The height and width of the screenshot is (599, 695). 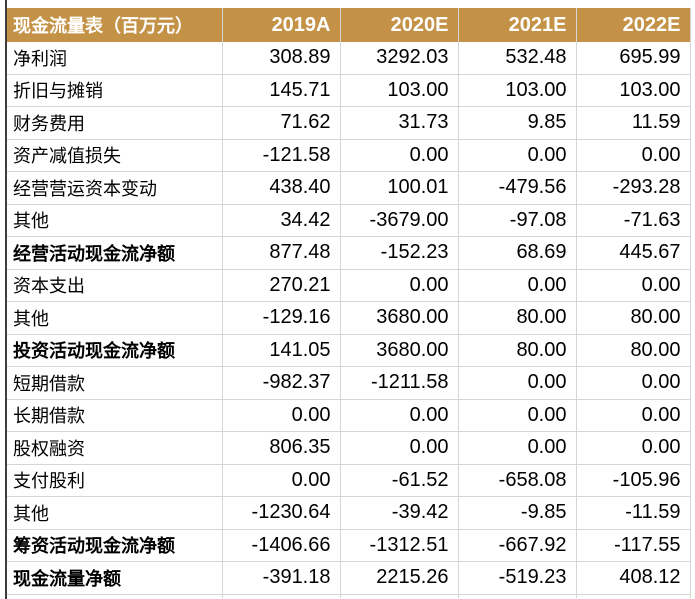 I want to click on row-label: 投资活动现金流净额, so click(x=114, y=350).